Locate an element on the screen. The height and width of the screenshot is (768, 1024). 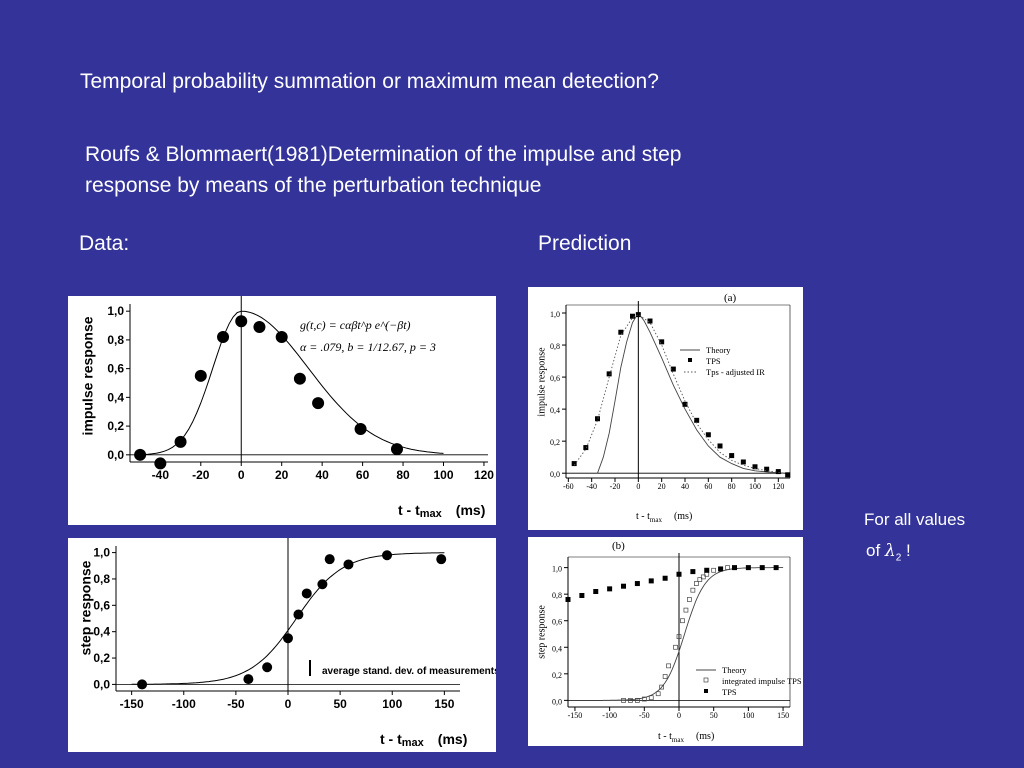
prediction-heading: Prediction is located at coordinates (585, 243).